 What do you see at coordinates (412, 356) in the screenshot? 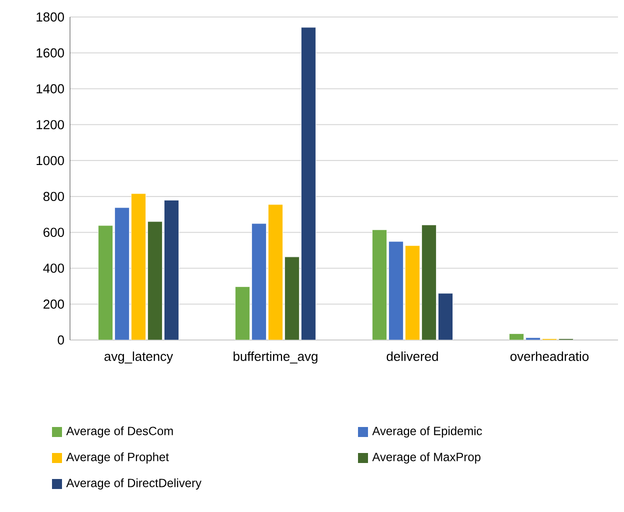
I see `x-tick-label: delivered` at bounding box center [412, 356].